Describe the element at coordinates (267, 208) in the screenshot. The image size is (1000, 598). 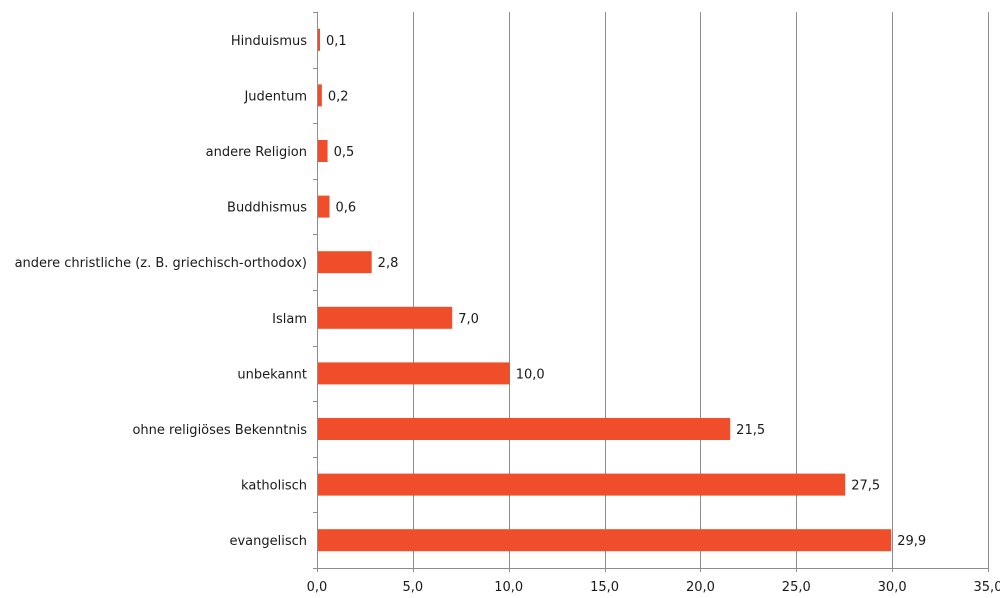
I see `category-label-4: Buddhismus` at that location.